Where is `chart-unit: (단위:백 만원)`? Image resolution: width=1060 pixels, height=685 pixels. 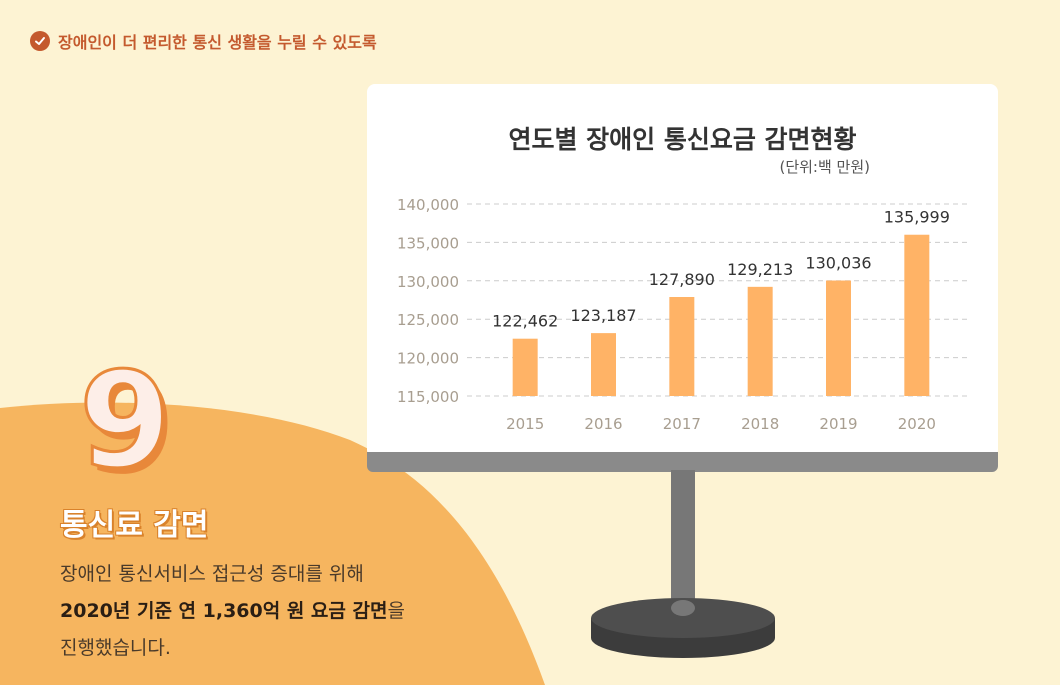
chart-unit: (단위:백 만원) is located at coordinates (824, 167).